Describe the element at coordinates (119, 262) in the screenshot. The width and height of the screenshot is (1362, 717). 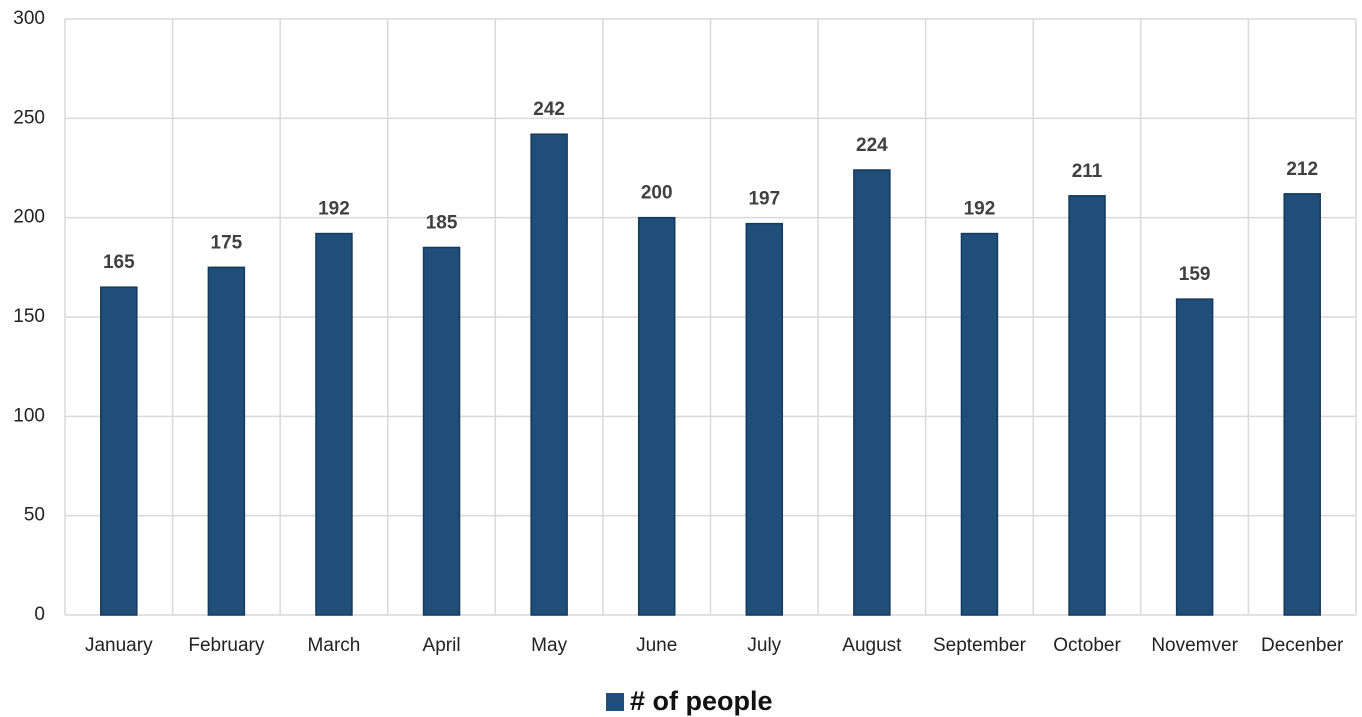
I see `value-label: 165` at that location.